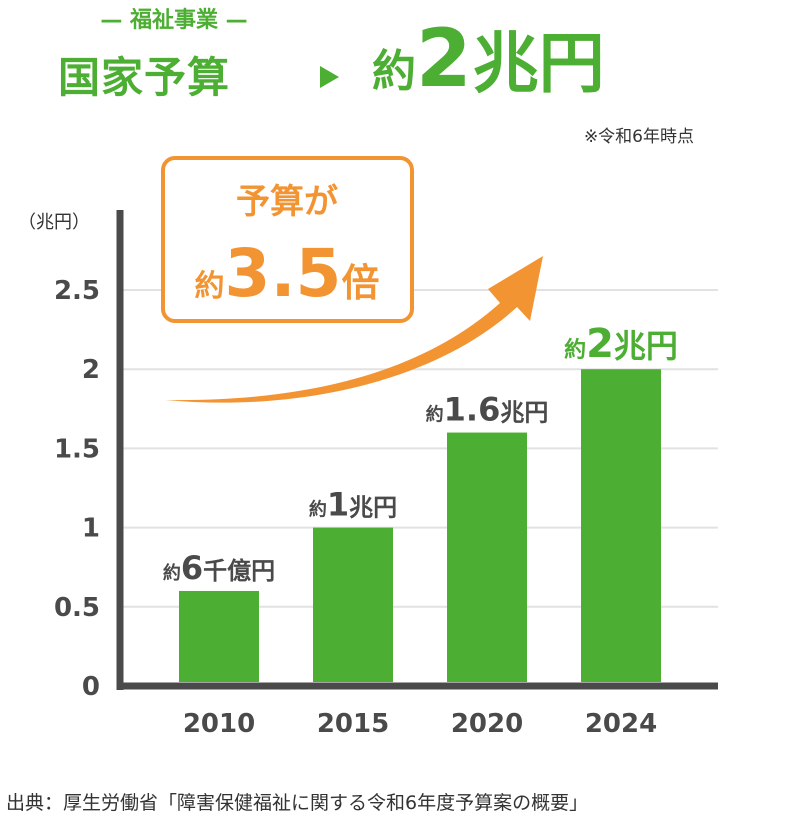 The image size is (812, 822). What do you see at coordinates (297, 803) in the screenshot?
I see `source-citation: 出典：厚生労働省「障害保健福祉に関する令和6年度予算案の概要」` at bounding box center [297, 803].